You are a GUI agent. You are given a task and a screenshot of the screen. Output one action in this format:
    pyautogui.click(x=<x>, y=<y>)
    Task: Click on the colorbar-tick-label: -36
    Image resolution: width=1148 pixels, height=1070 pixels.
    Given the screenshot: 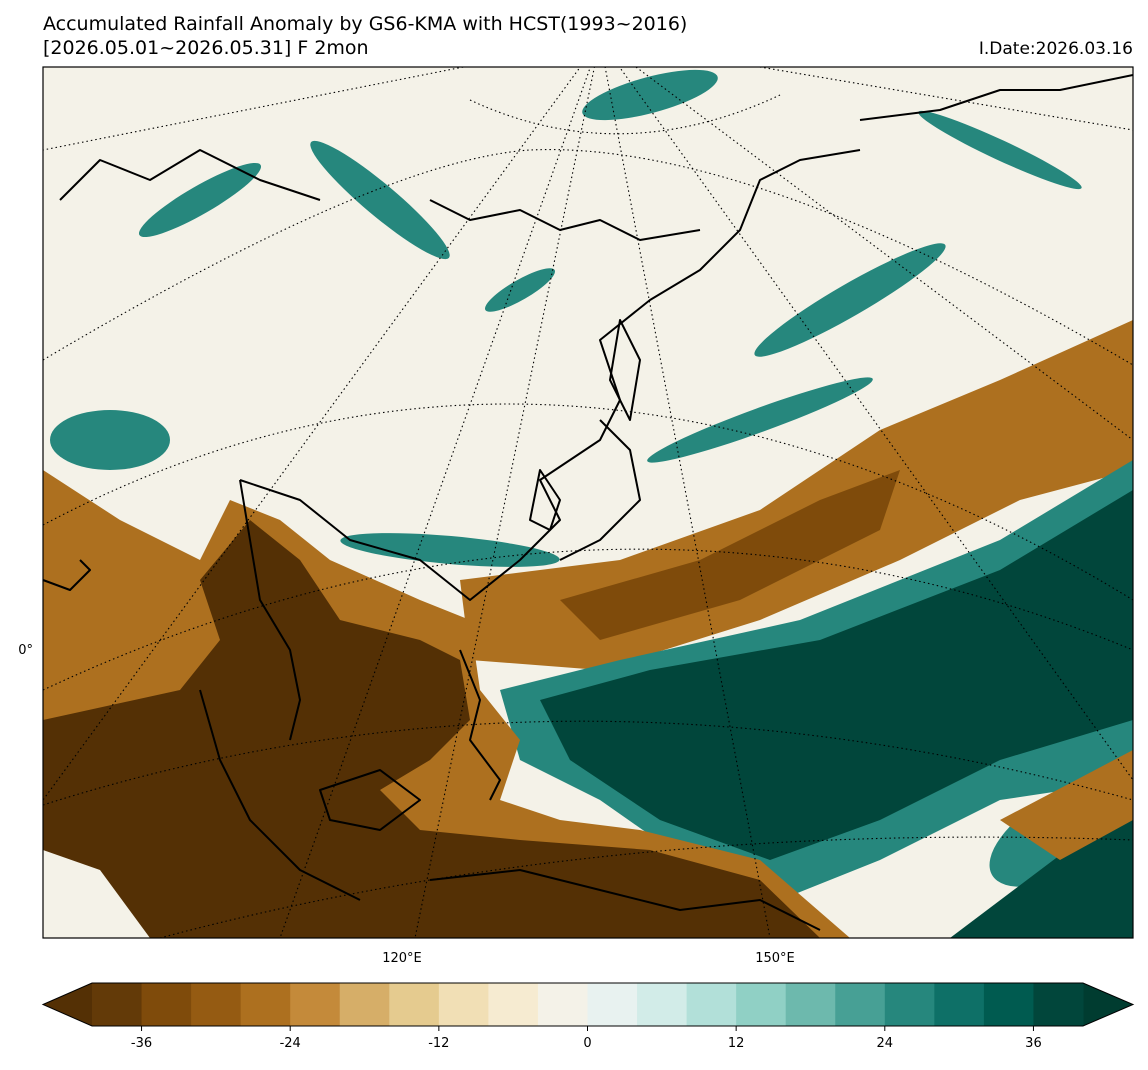 What is the action you would take?
    pyautogui.click(x=141, y=1043)
    